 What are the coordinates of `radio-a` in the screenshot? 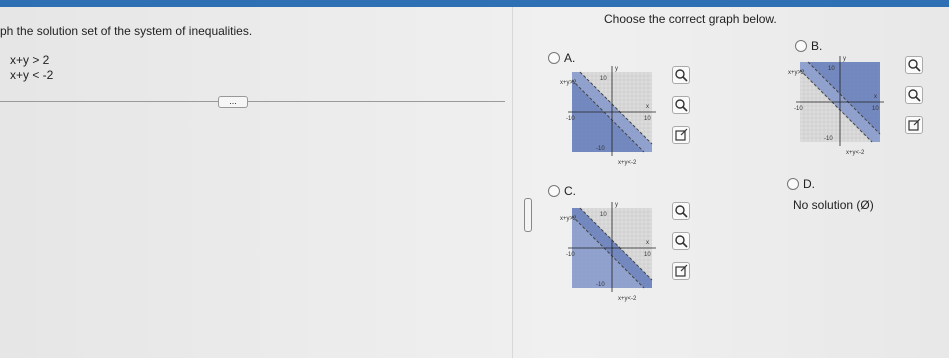 It's located at (554, 58).